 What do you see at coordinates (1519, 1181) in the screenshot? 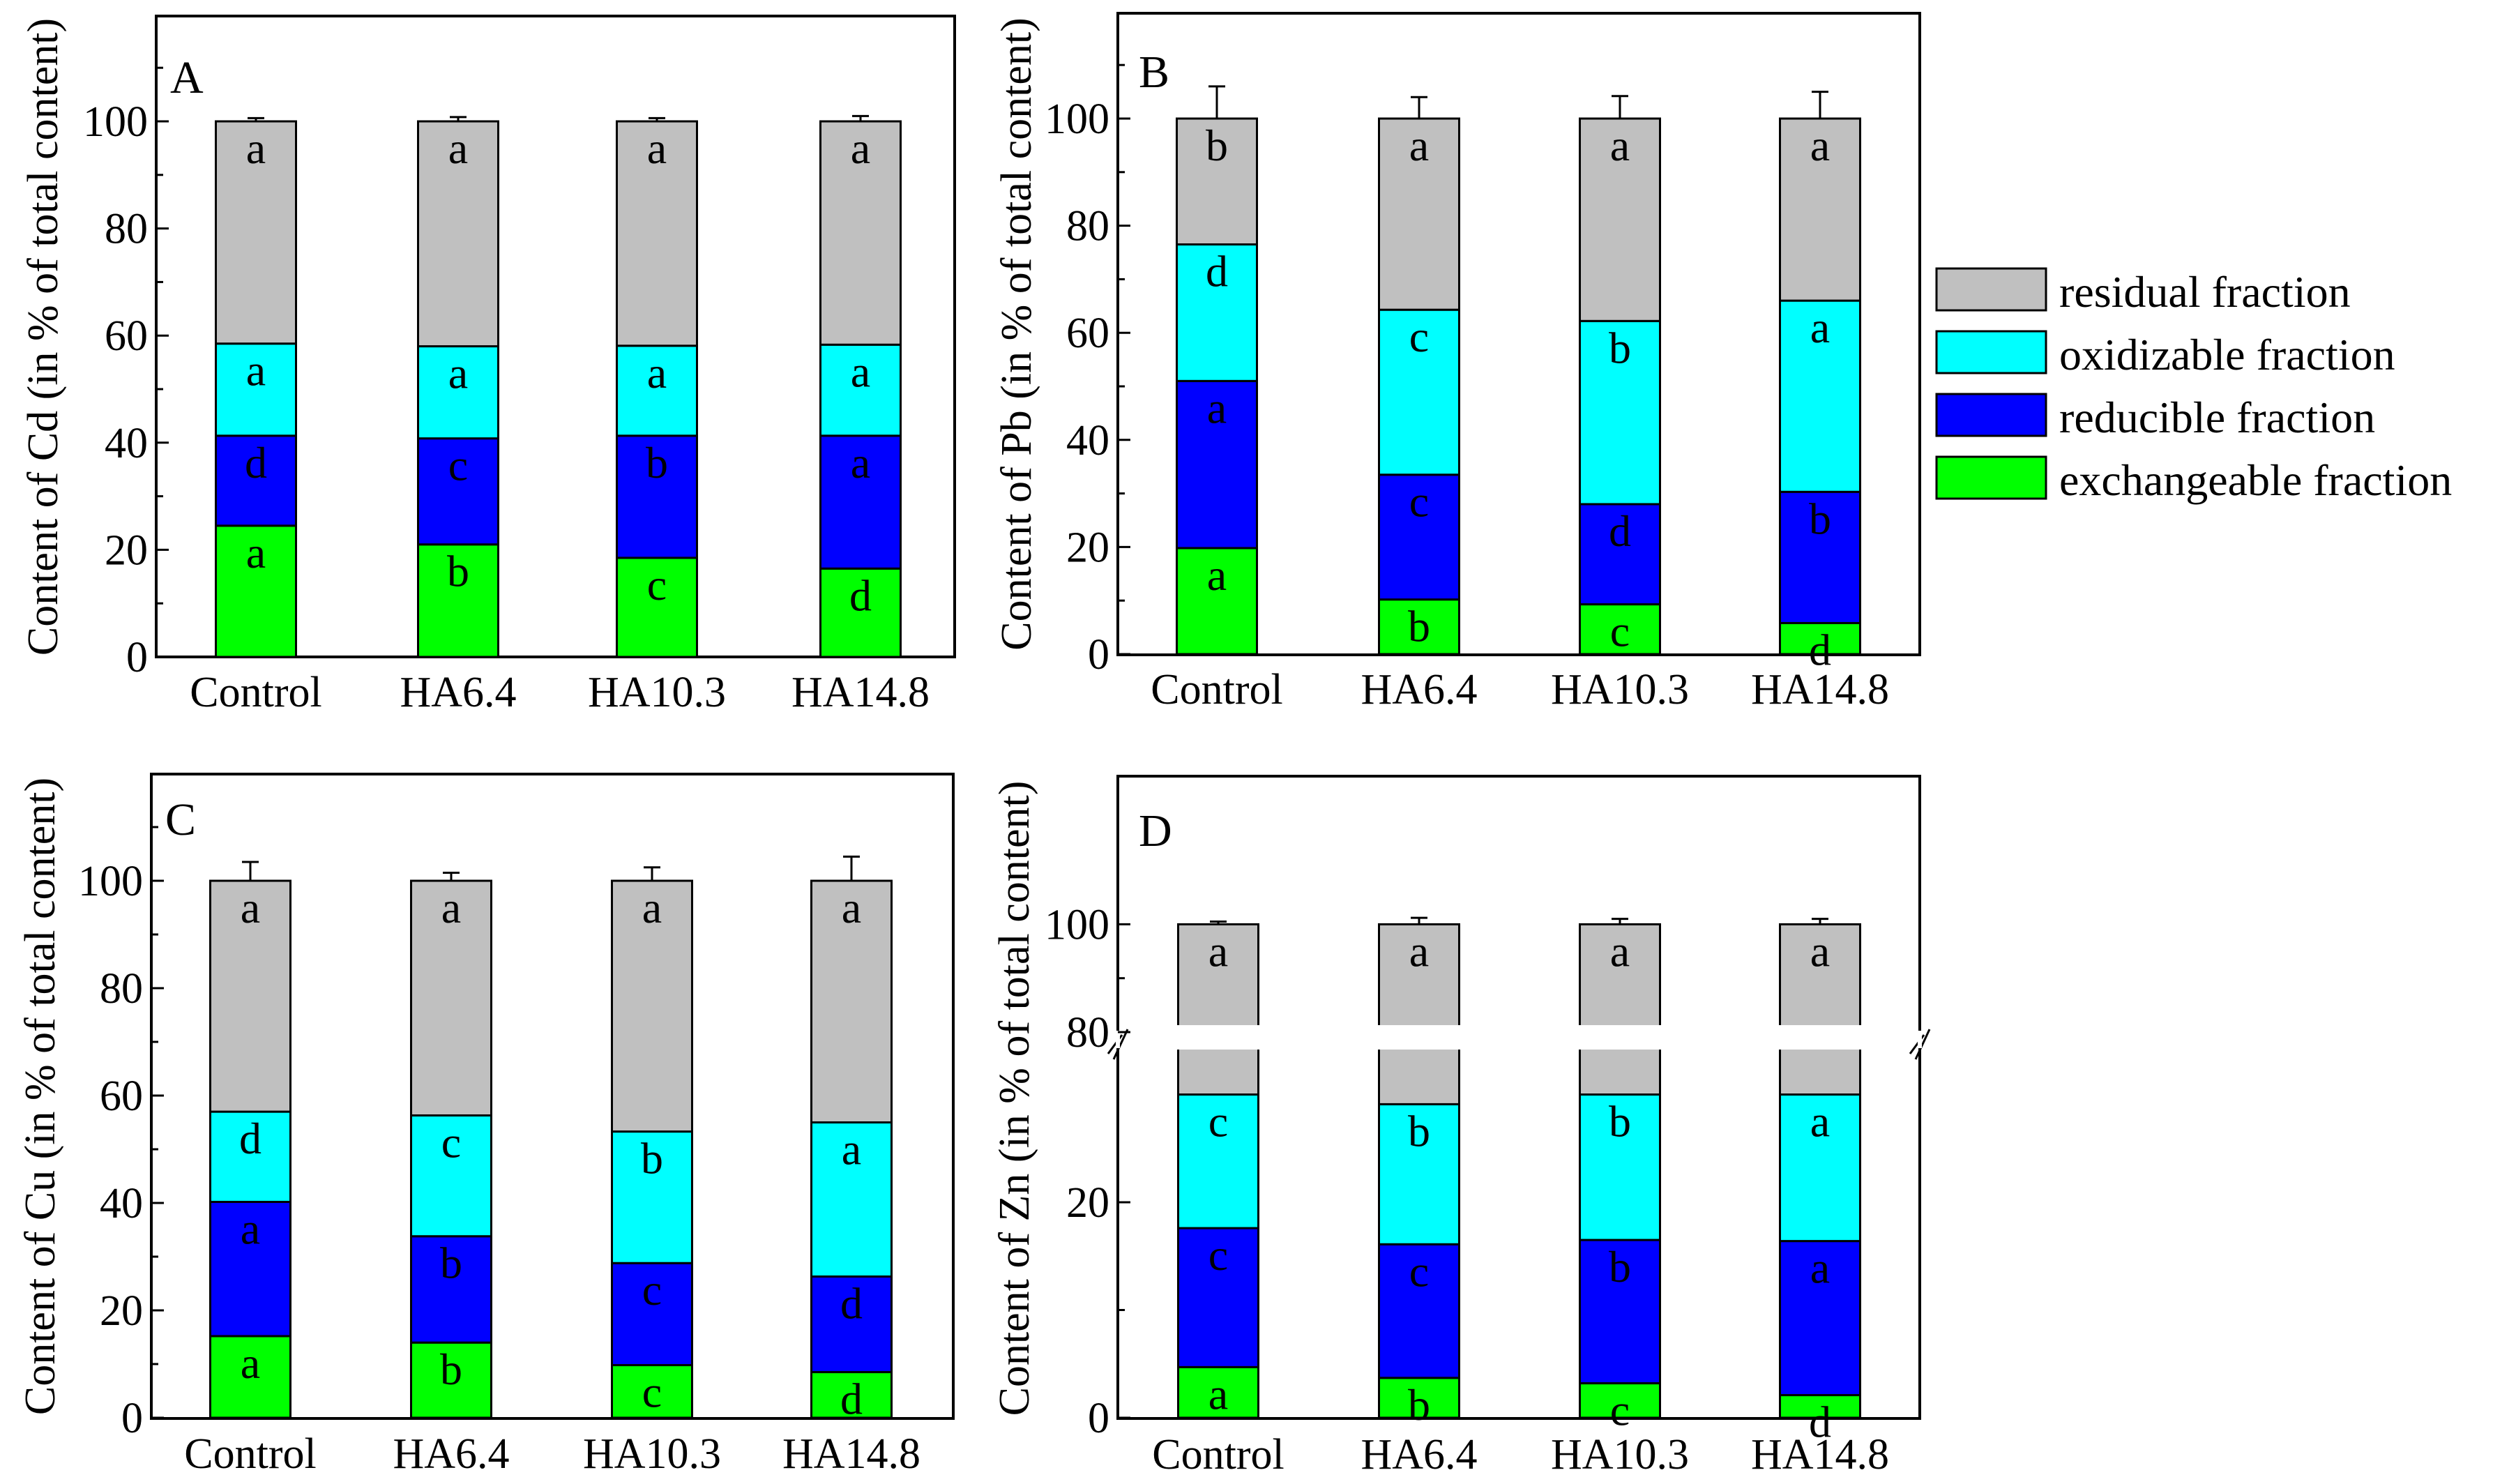
I see `bars-d: a c c a b c b a c b b a d a a a` at bounding box center [1519, 1181].